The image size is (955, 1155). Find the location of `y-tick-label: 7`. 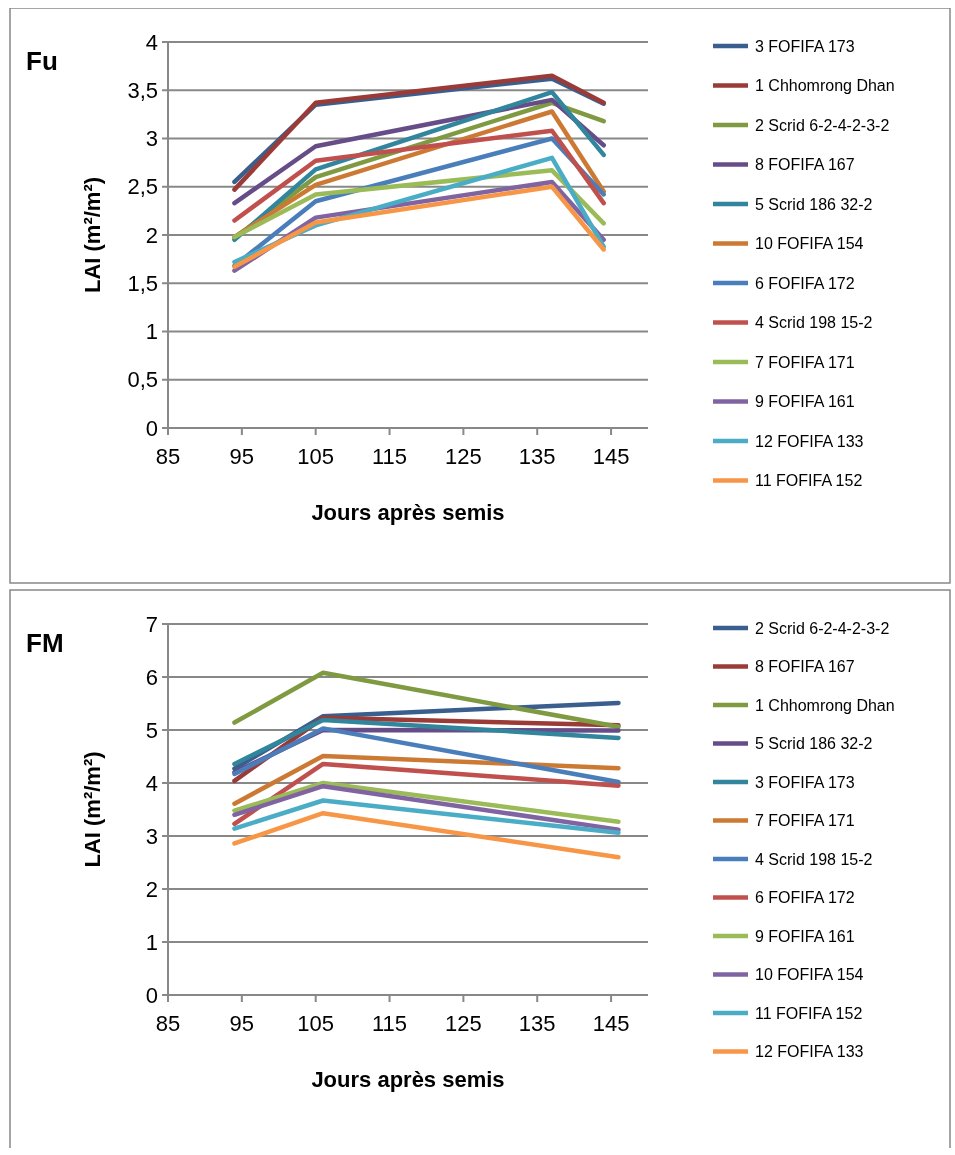

y-tick-label: 7 is located at coordinates (151, 624).